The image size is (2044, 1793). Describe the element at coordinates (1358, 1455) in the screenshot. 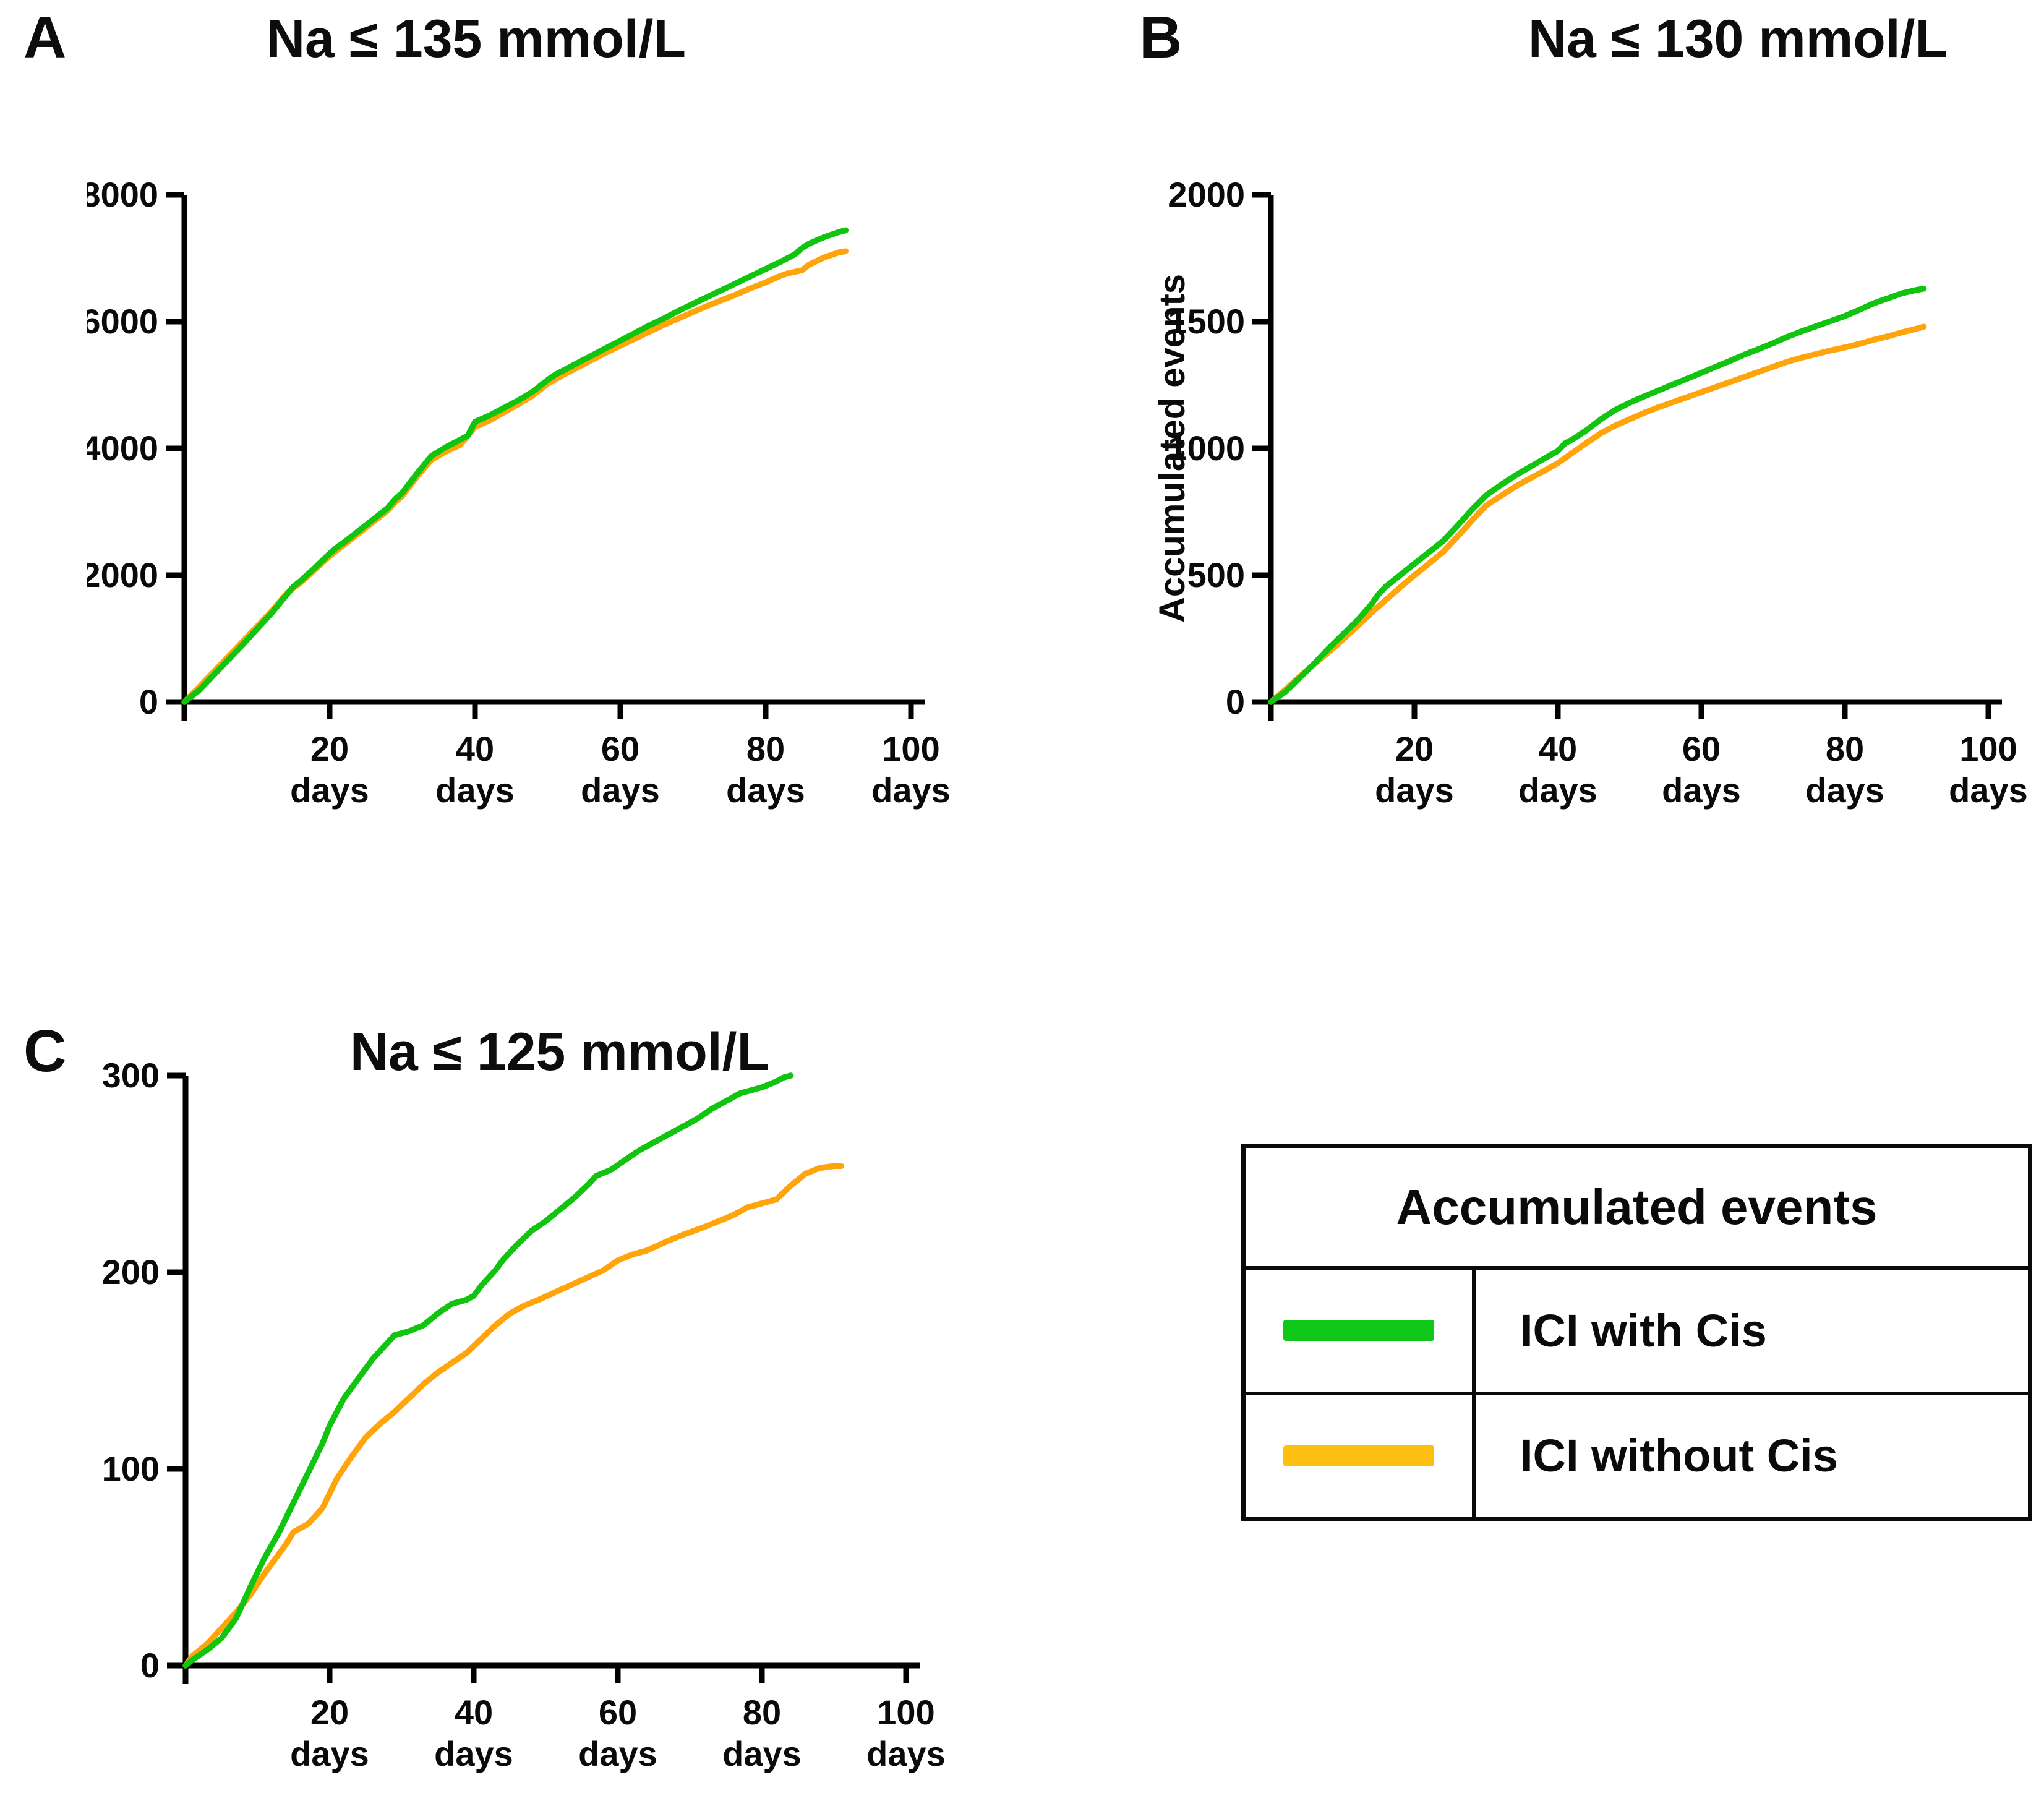

I see `orange-line-swatch` at that location.